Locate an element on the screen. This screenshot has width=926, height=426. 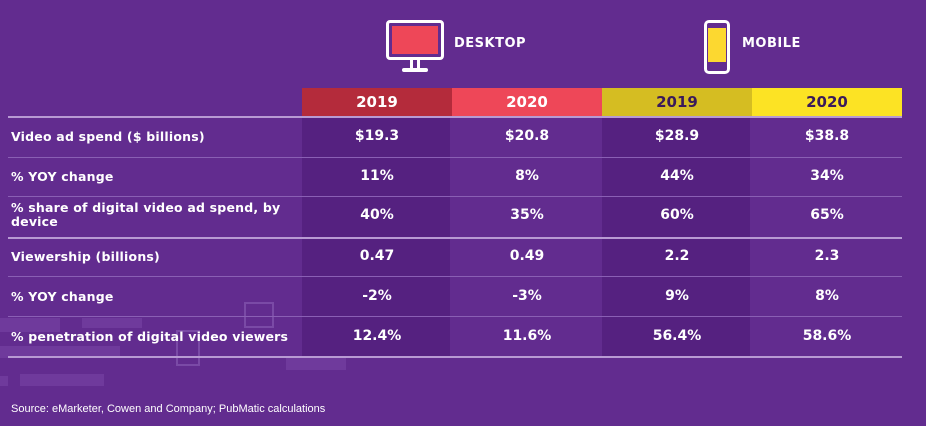
table-cell: 2.3 is located at coordinates (827, 256).